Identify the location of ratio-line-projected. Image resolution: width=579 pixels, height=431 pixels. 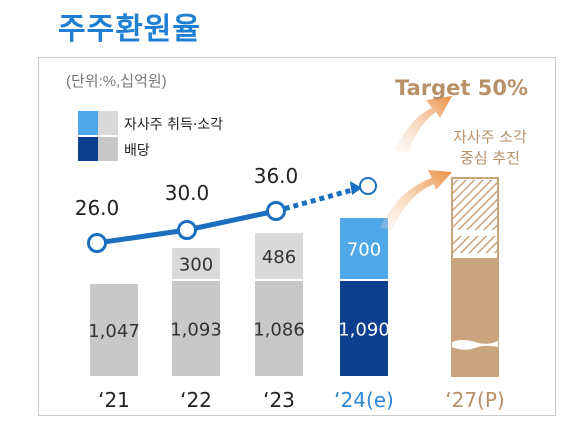
(316, 200).